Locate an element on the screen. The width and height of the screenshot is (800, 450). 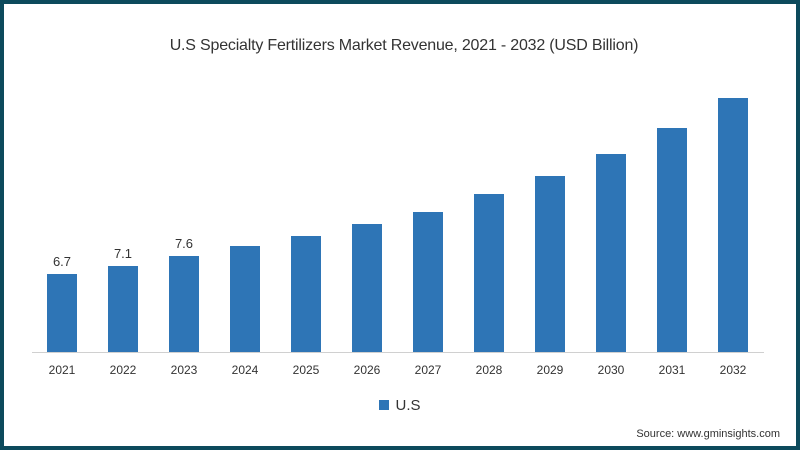
bar-2030 is located at coordinates (611, 253).